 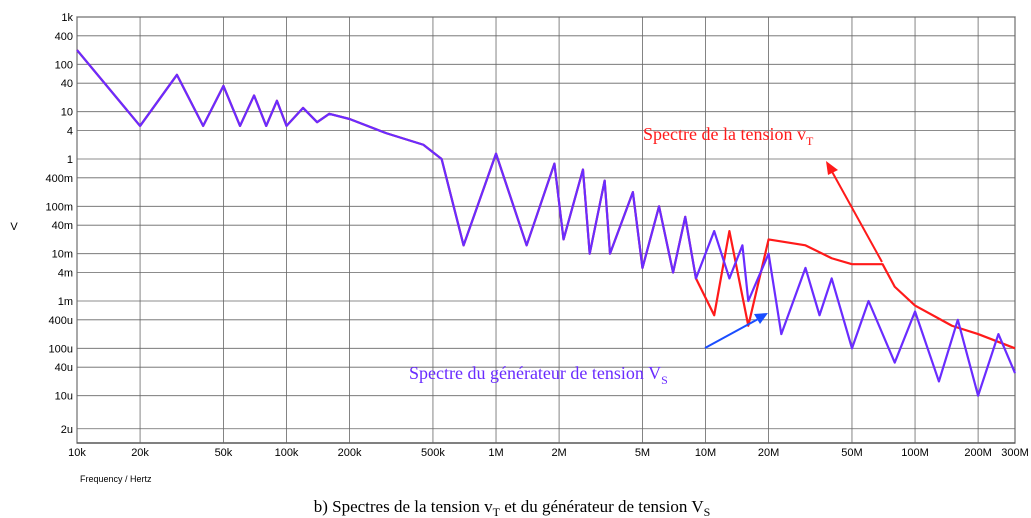 I want to click on annotation: Spectre du générateur de tension VS, so click(x=538, y=375).